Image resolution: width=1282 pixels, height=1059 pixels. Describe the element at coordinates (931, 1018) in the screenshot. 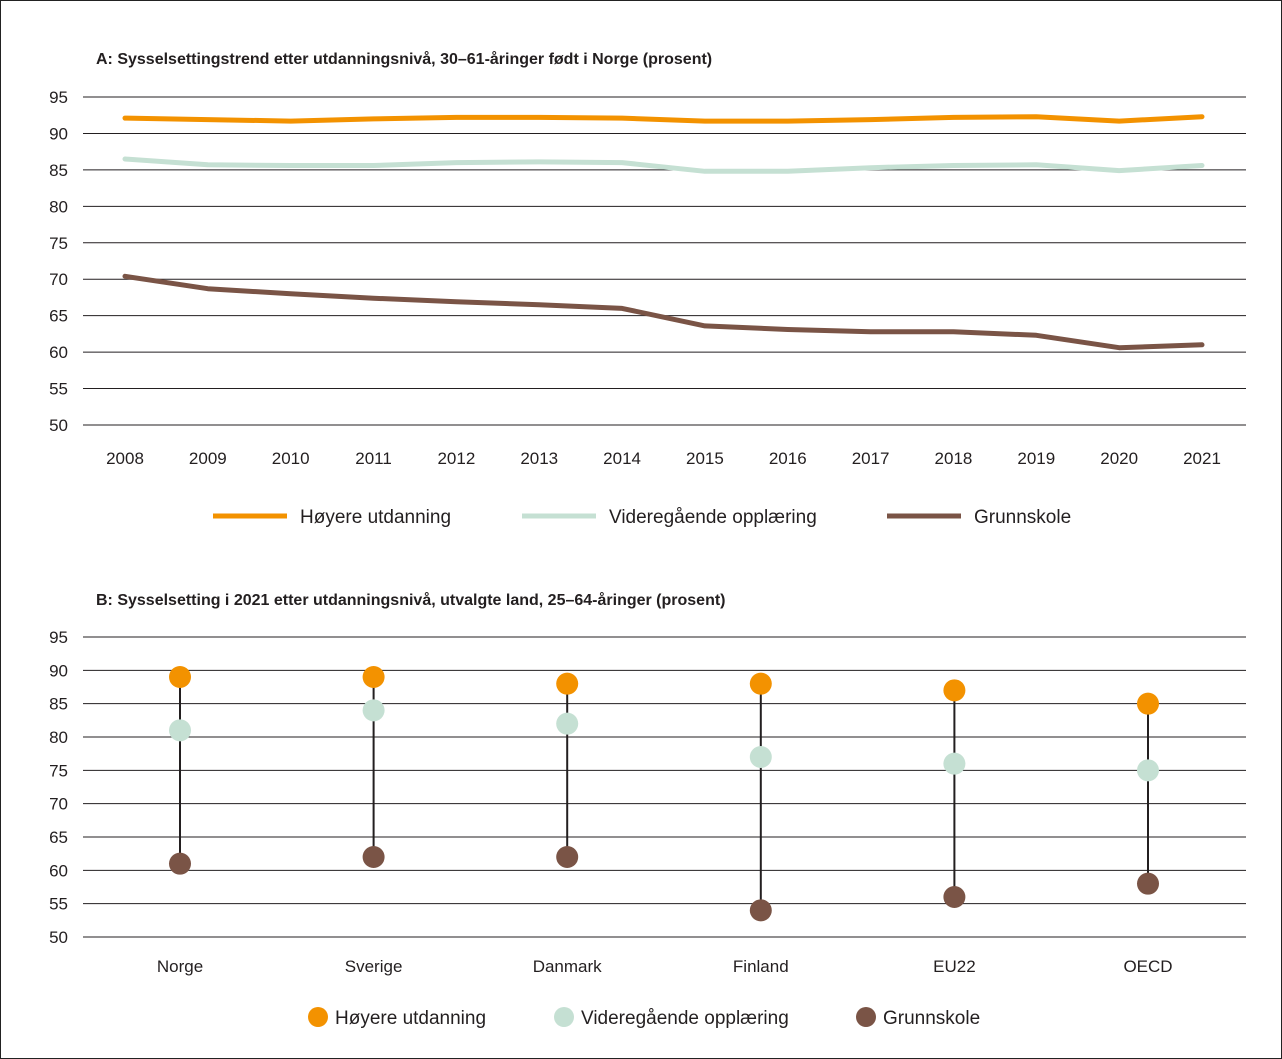

I see `panel-b-legend-label: Grunnskole` at that location.